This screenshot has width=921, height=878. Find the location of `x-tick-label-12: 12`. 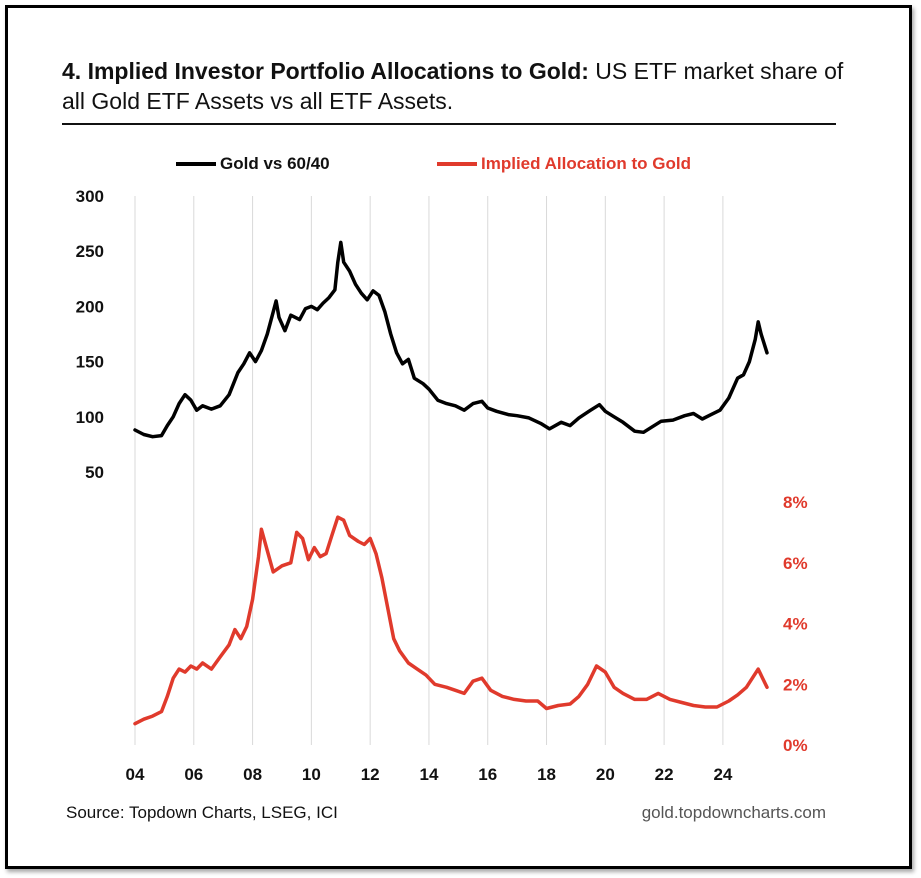

x-tick-label-12: 12 is located at coordinates (370, 774).